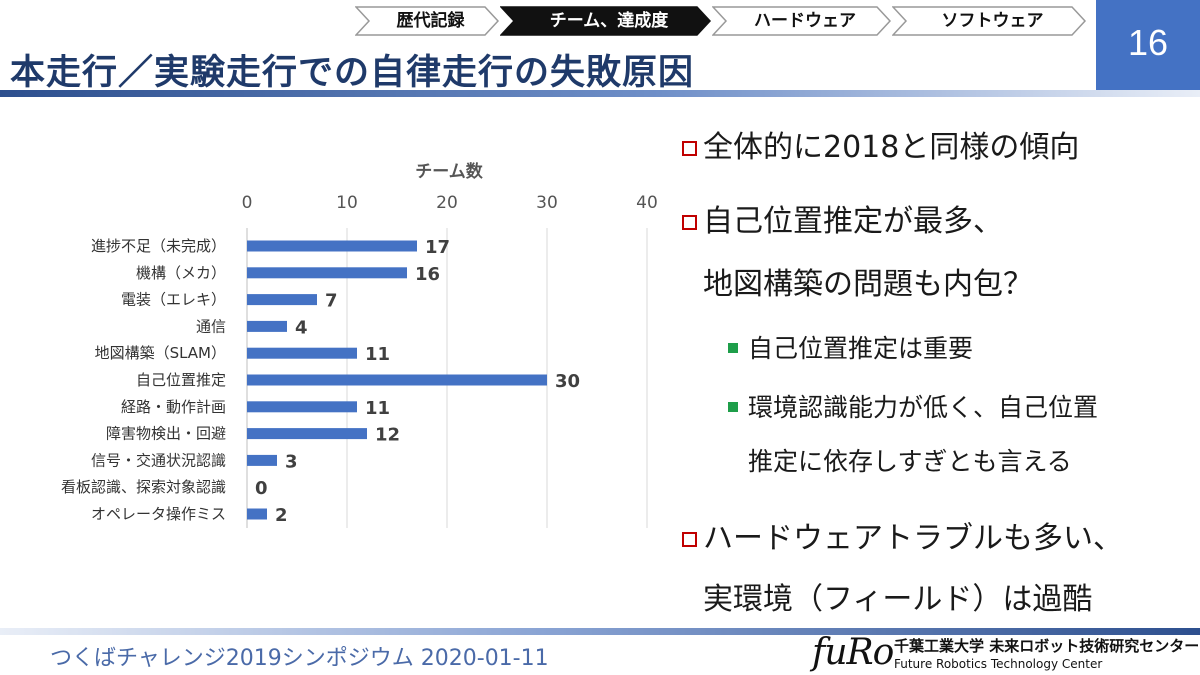 This screenshot has width=1200, height=675. I want to click on bullet-2-line2: 地図構築の問題も内包？, so click(868, 284).